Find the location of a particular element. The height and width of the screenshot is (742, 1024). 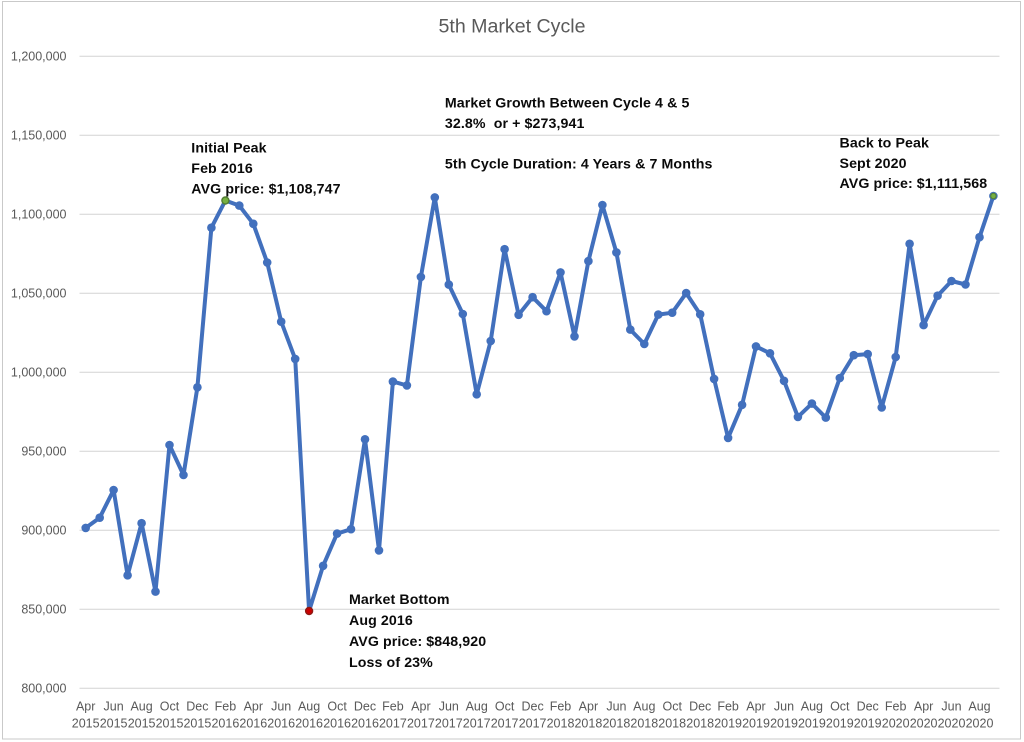

svg-text: Back to Peak is located at coordinates (885, 144).